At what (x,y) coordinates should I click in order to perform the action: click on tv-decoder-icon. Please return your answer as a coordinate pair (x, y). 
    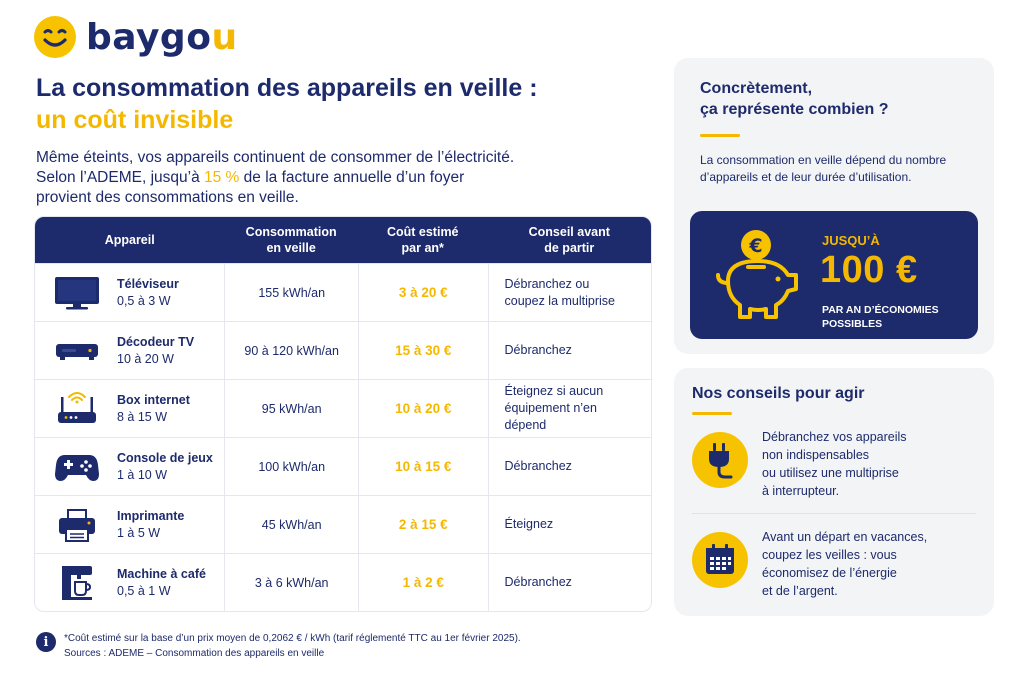
    Looking at the image, I should click on (77, 351).